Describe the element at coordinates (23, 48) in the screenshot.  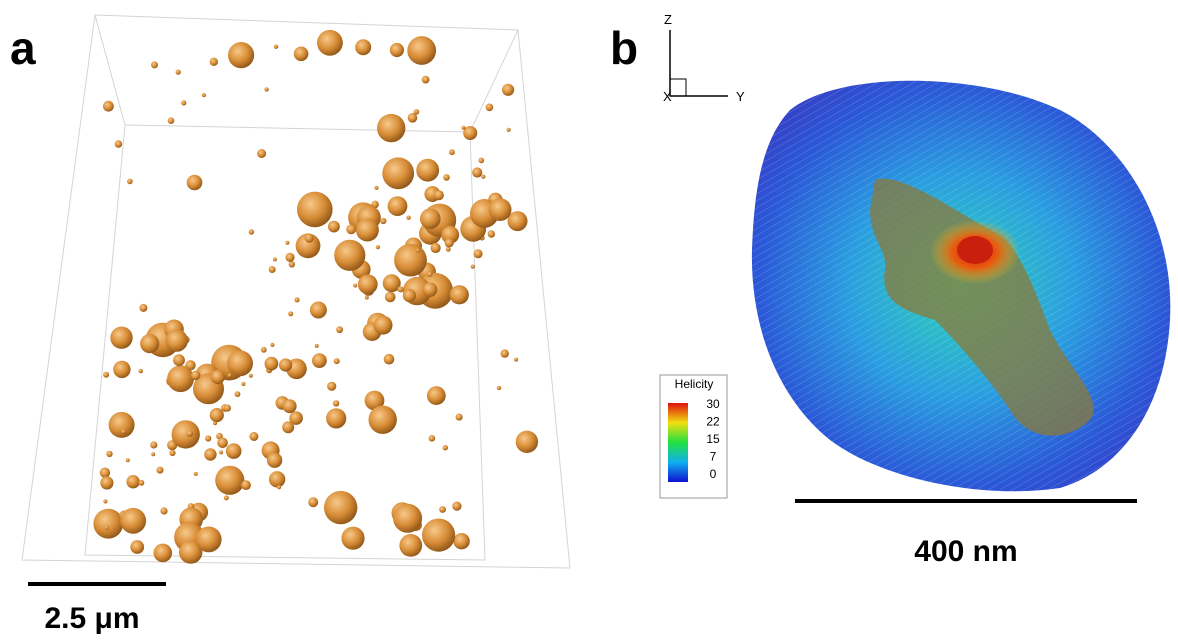
I see `panel-label: a` at that location.